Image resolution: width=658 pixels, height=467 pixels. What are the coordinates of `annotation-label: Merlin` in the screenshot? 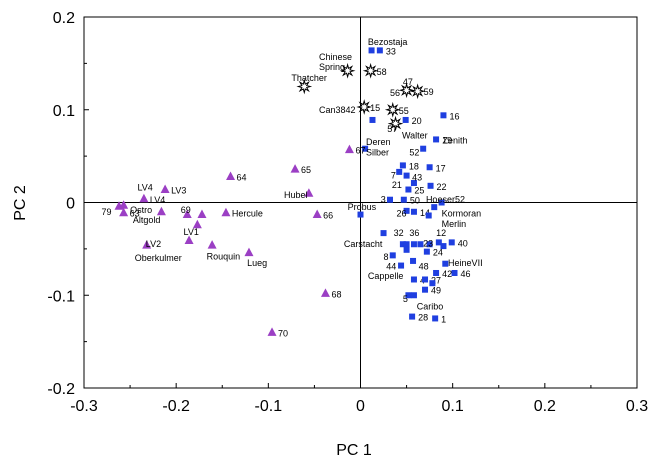 It's located at (454, 224).